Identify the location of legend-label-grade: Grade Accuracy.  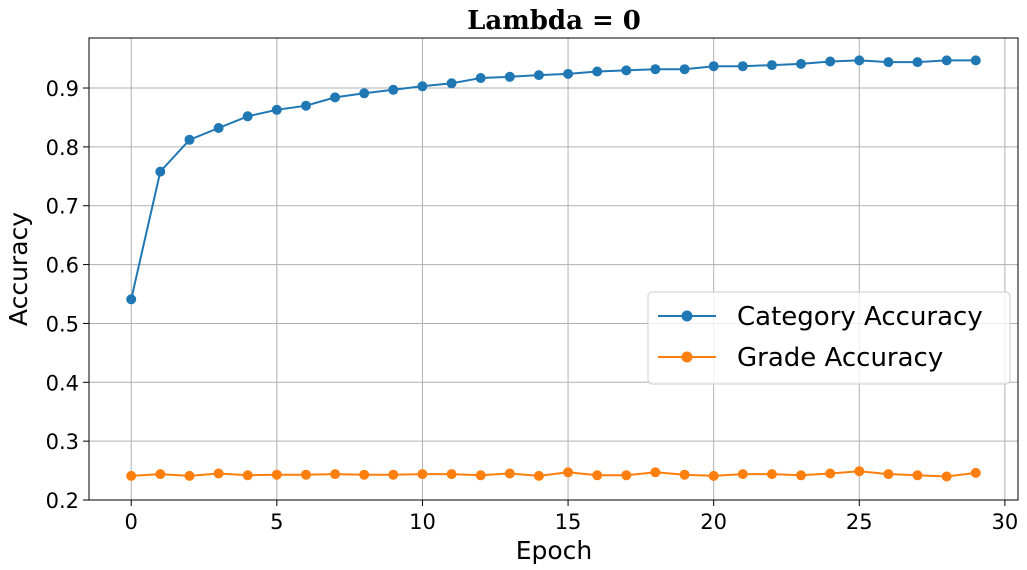
(840, 358).